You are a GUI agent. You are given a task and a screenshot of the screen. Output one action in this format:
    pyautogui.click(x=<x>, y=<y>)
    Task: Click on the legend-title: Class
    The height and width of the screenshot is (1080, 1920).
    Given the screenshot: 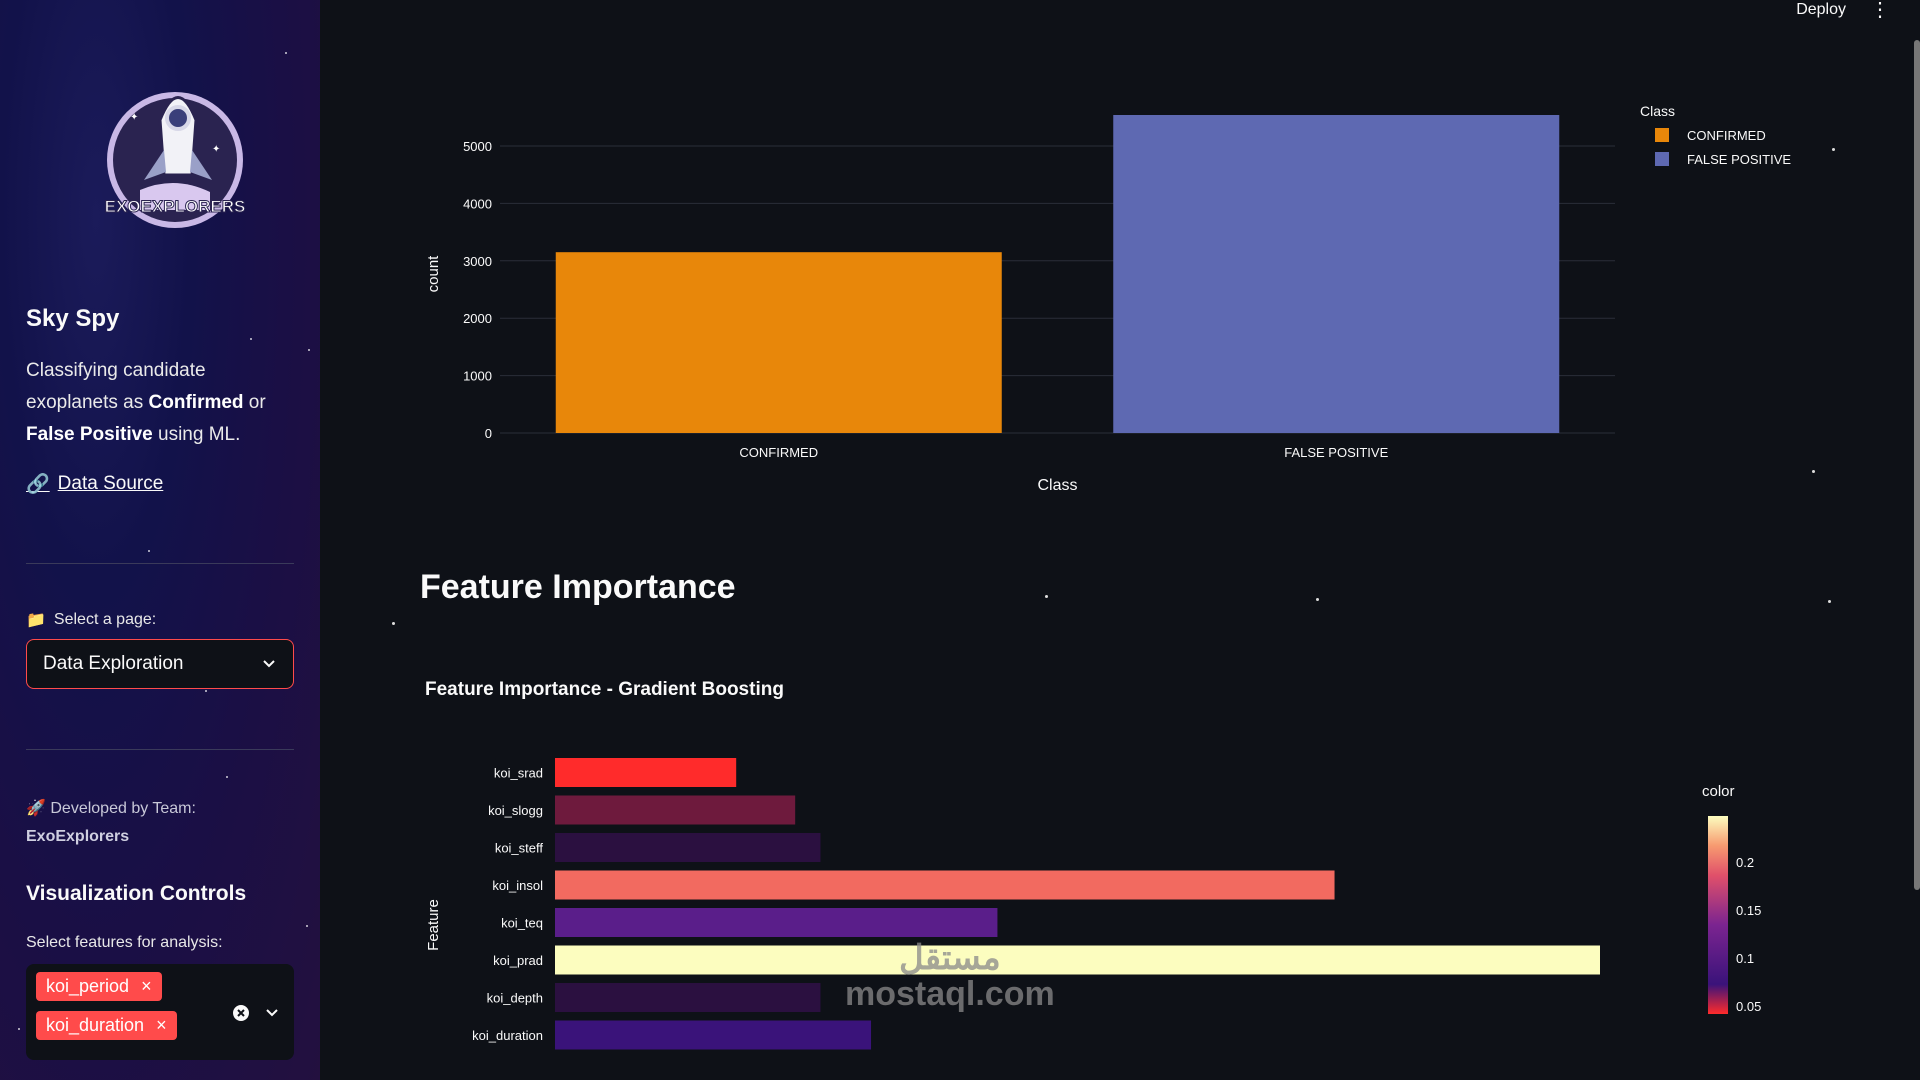 What is the action you would take?
    pyautogui.click(x=1657, y=111)
    